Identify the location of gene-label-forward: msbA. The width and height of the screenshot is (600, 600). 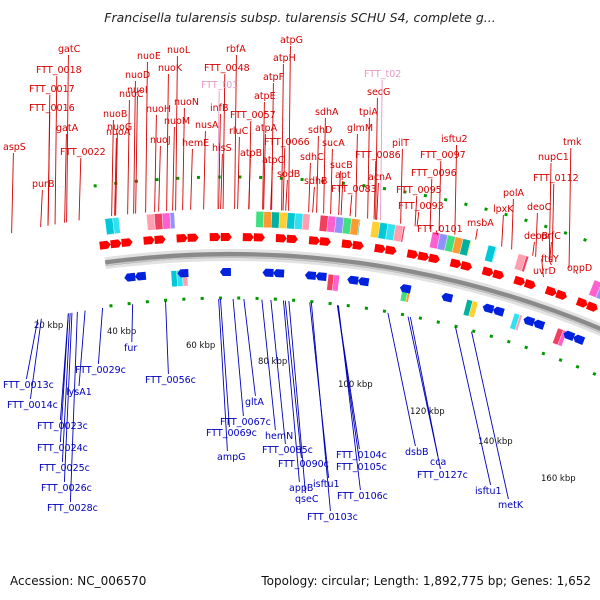
(480, 223).